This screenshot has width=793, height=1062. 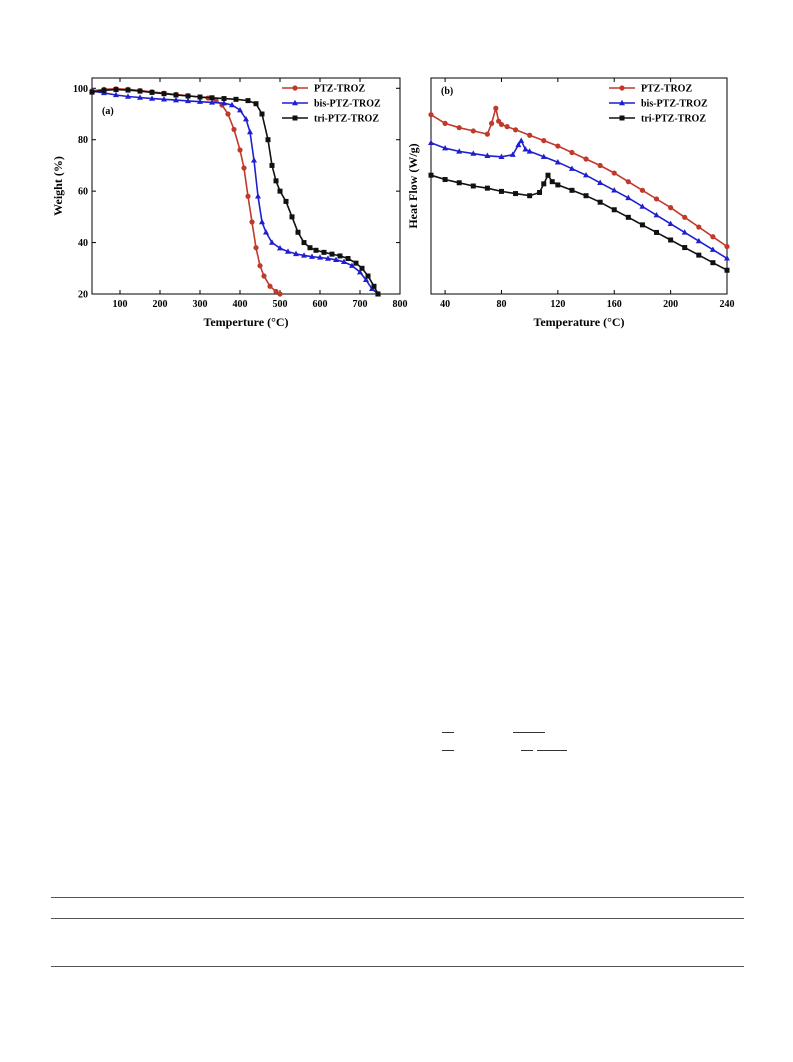 What do you see at coordinates (447, 91) in the screenshot?
I see `panel-label: (b)` at bounding box center [447, 91].